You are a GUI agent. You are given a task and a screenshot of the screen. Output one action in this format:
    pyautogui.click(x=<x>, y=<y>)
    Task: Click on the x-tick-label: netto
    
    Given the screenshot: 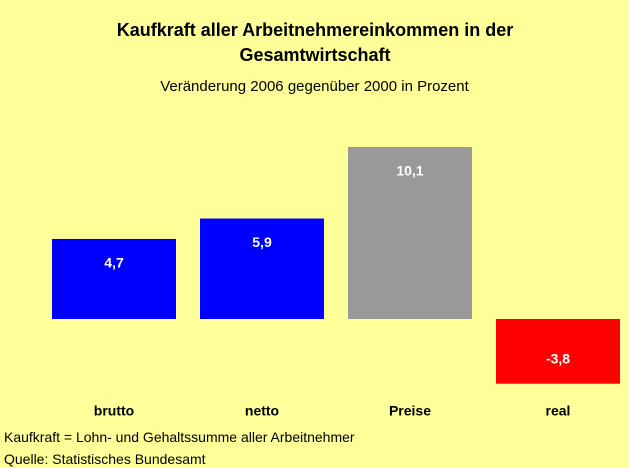 What is the action you would take?
    pyautogui.click(x=262, y=411)
    